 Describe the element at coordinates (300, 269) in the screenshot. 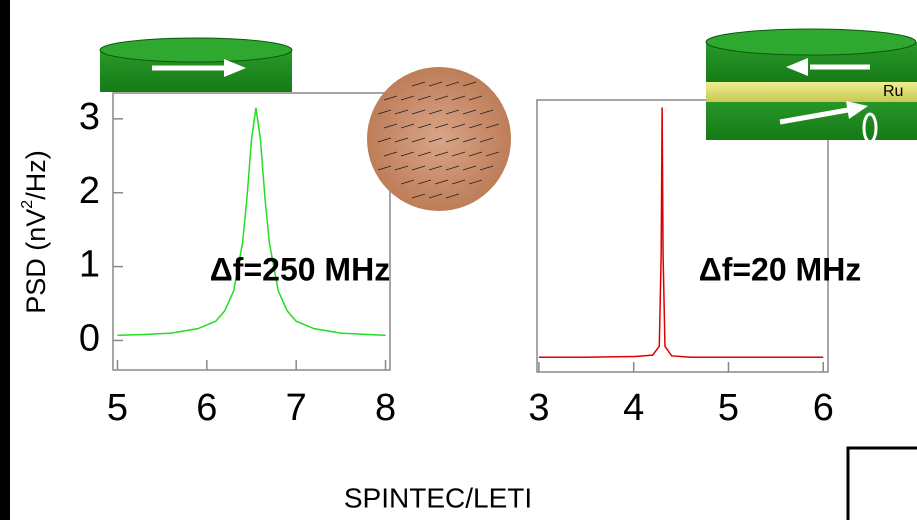

I see `linewidth-annotation: Δf=250 MHz` at that location.